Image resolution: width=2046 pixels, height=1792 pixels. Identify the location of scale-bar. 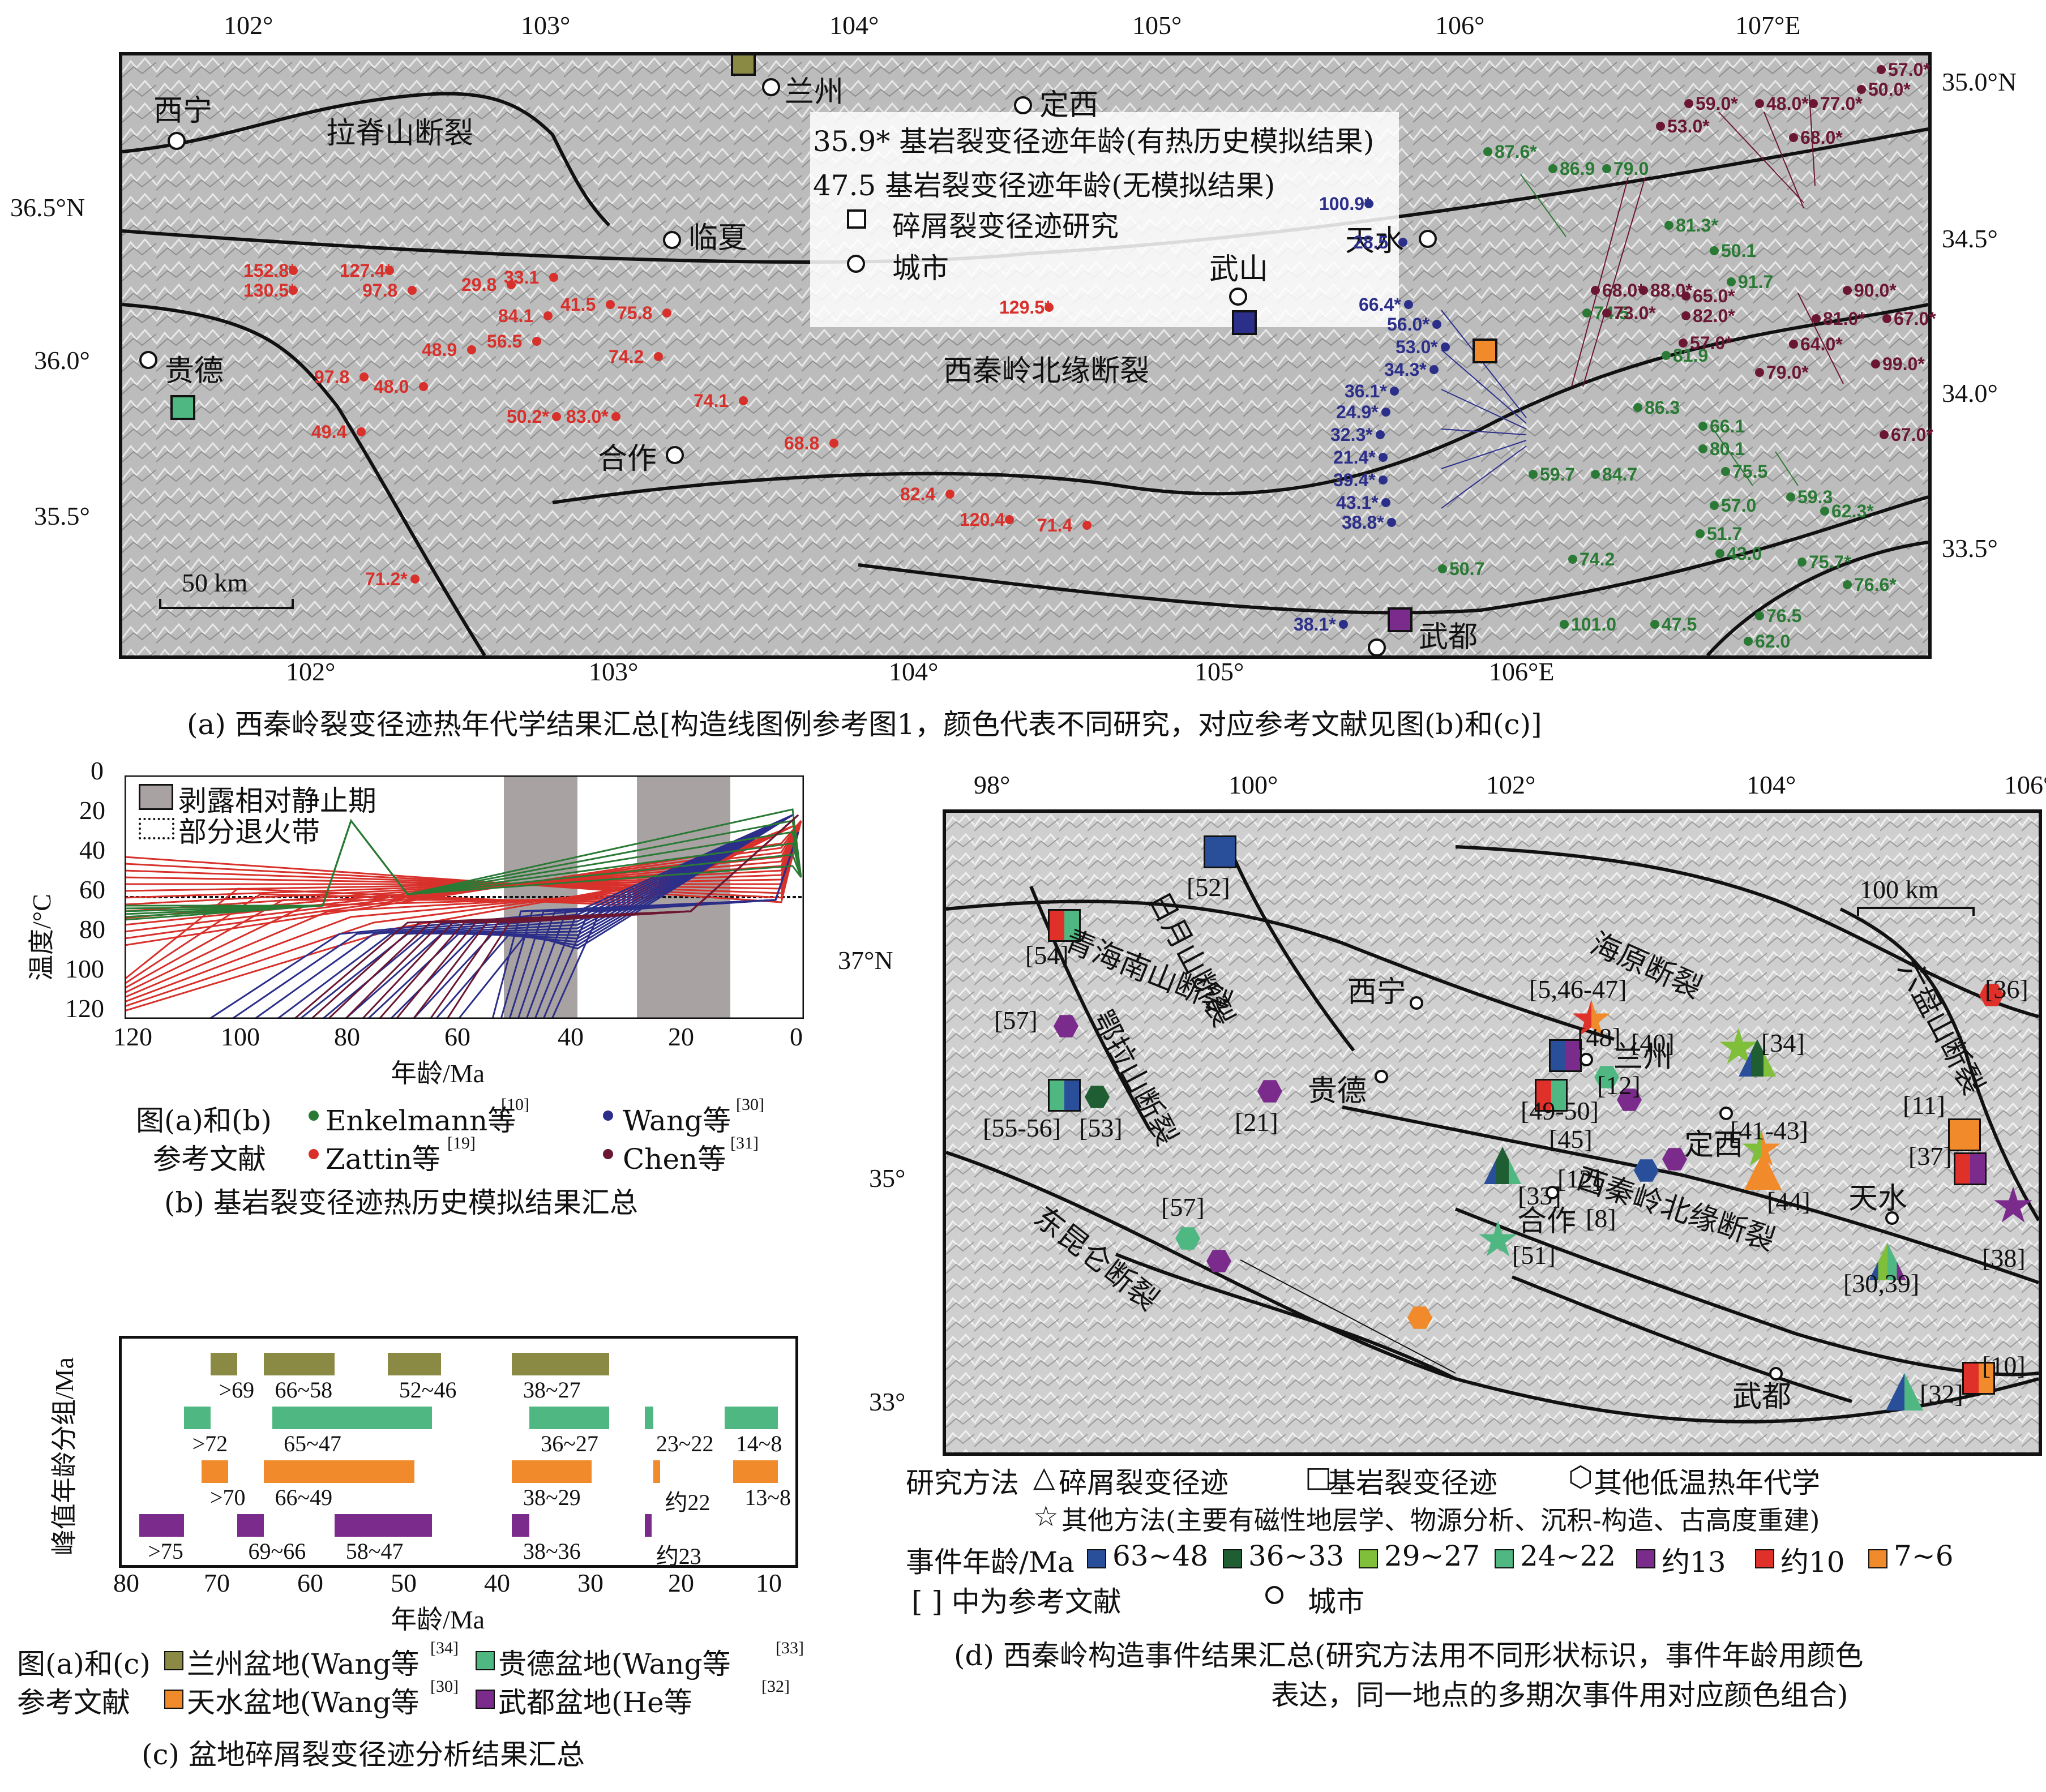
(226, 604).